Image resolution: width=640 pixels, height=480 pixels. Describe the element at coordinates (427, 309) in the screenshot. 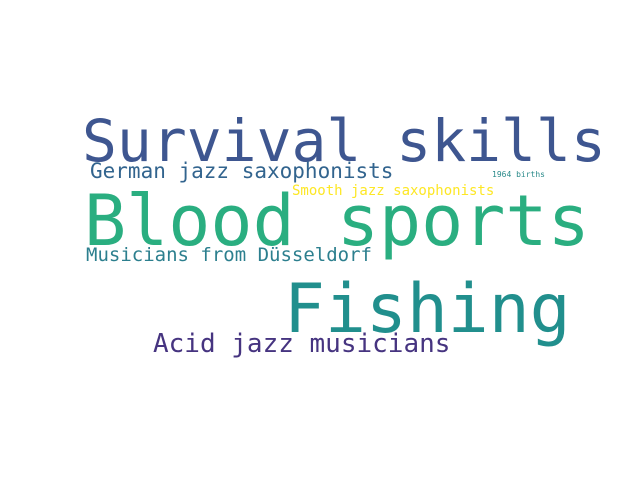

I see `word-fishing: Fishing` at that location.